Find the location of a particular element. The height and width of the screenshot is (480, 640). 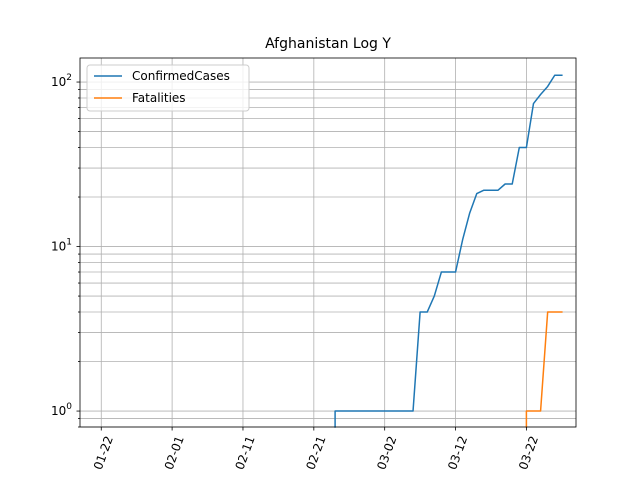

legend-label: Fatalities is located at coordinates (159, 98).